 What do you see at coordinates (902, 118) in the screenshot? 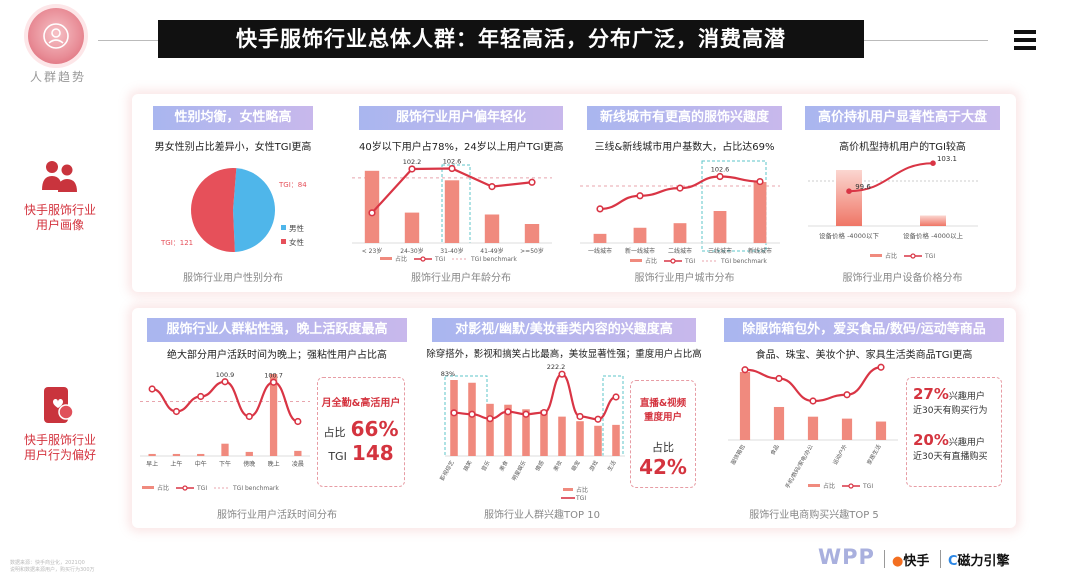
I see `device-card-header: 高价持机用户显著性高于大盘` at bounding box center [902, 118].